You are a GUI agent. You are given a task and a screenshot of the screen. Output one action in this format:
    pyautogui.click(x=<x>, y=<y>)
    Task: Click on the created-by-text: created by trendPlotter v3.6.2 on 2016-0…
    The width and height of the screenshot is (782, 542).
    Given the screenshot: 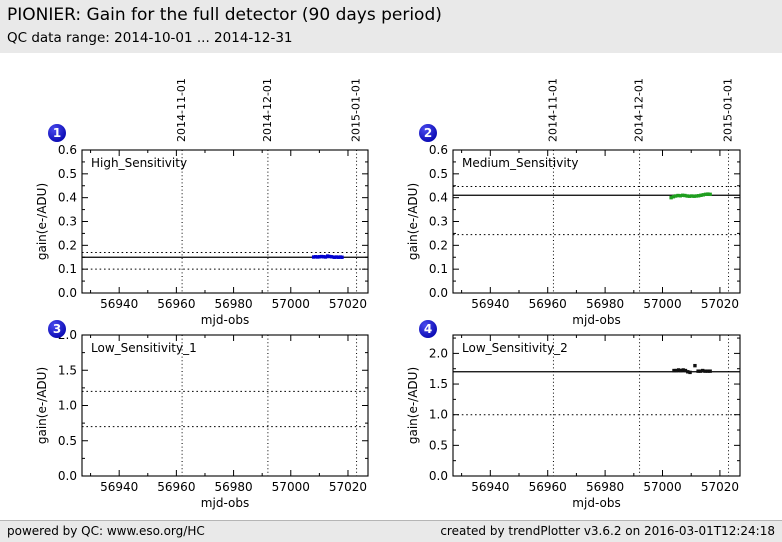 What is the action you would take?
    pyautogui.click(x=607, y=531)
    